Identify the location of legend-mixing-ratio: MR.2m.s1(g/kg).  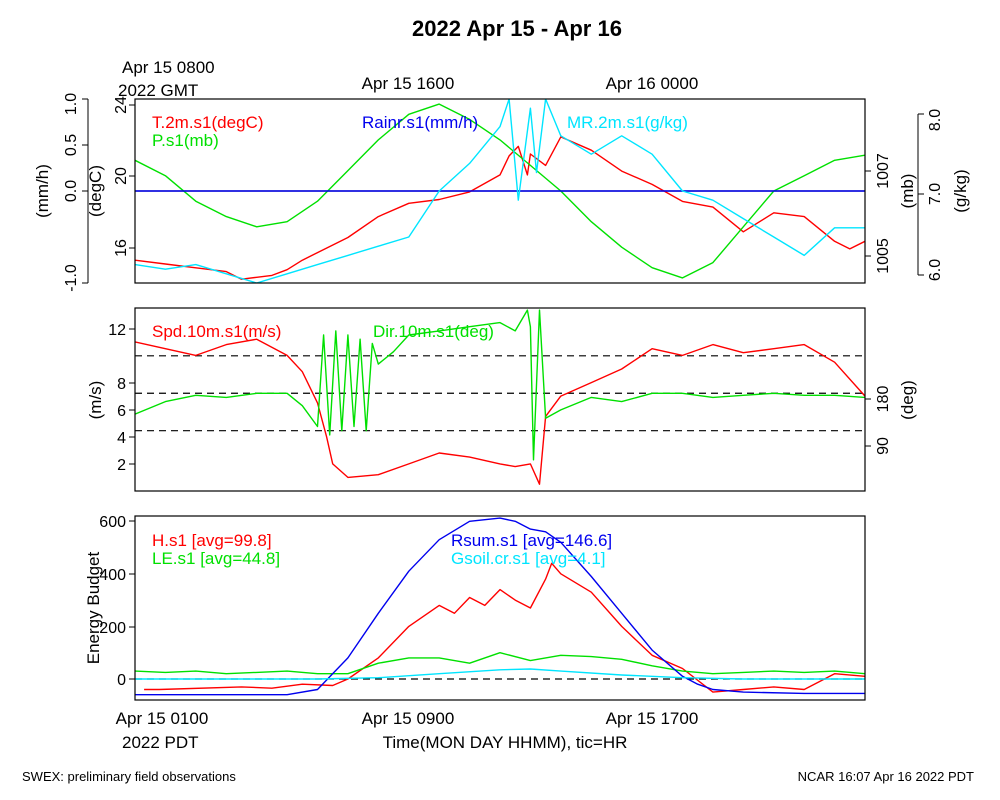
(627, 122).